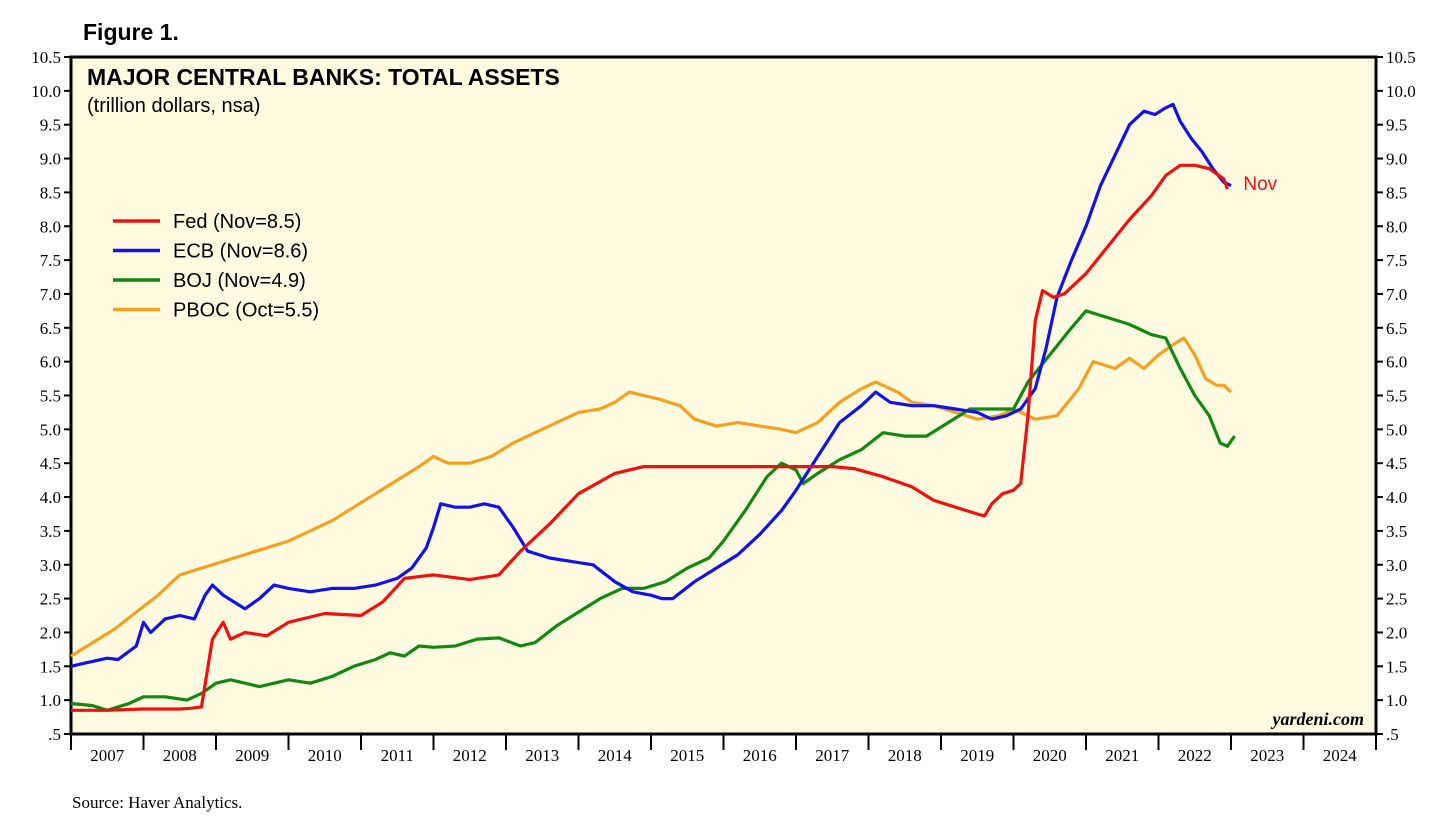  I want to click on legend-label-fed: Fed (Nov=8.5), so click(237, 222).